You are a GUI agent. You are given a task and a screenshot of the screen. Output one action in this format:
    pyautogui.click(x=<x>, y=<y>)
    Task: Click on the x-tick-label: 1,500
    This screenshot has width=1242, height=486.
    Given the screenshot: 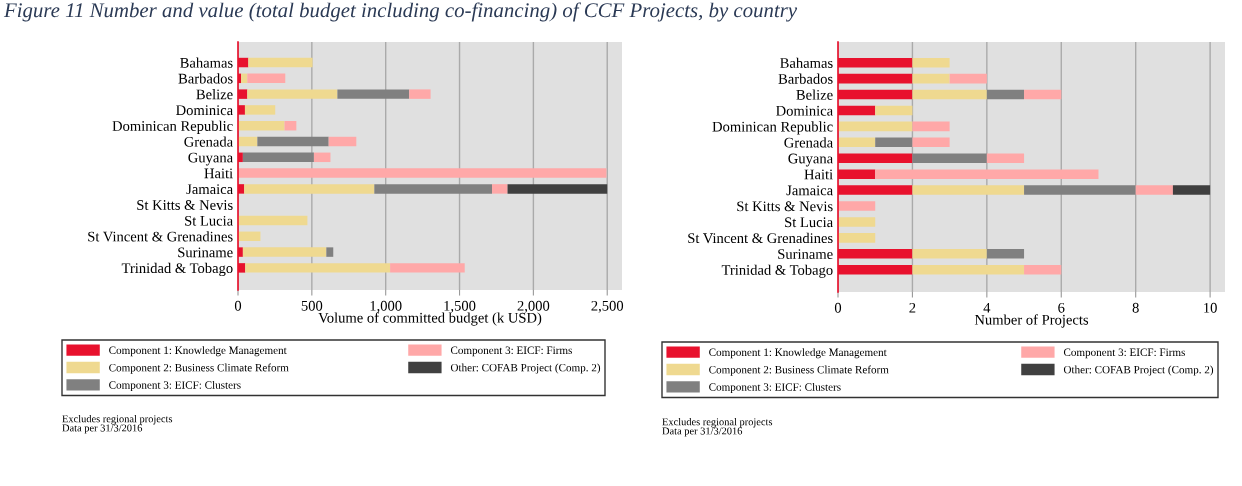 What is the action you would take?
    pyautogui.click(x=460, y=306)
    